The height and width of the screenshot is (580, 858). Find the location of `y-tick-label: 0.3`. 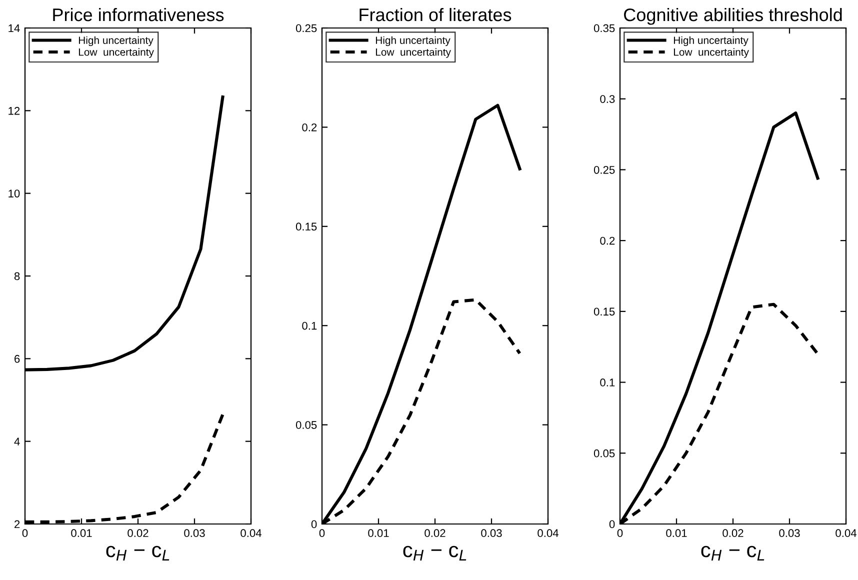

y-tick-label: 0.3 is located at coordinates (607, 99).